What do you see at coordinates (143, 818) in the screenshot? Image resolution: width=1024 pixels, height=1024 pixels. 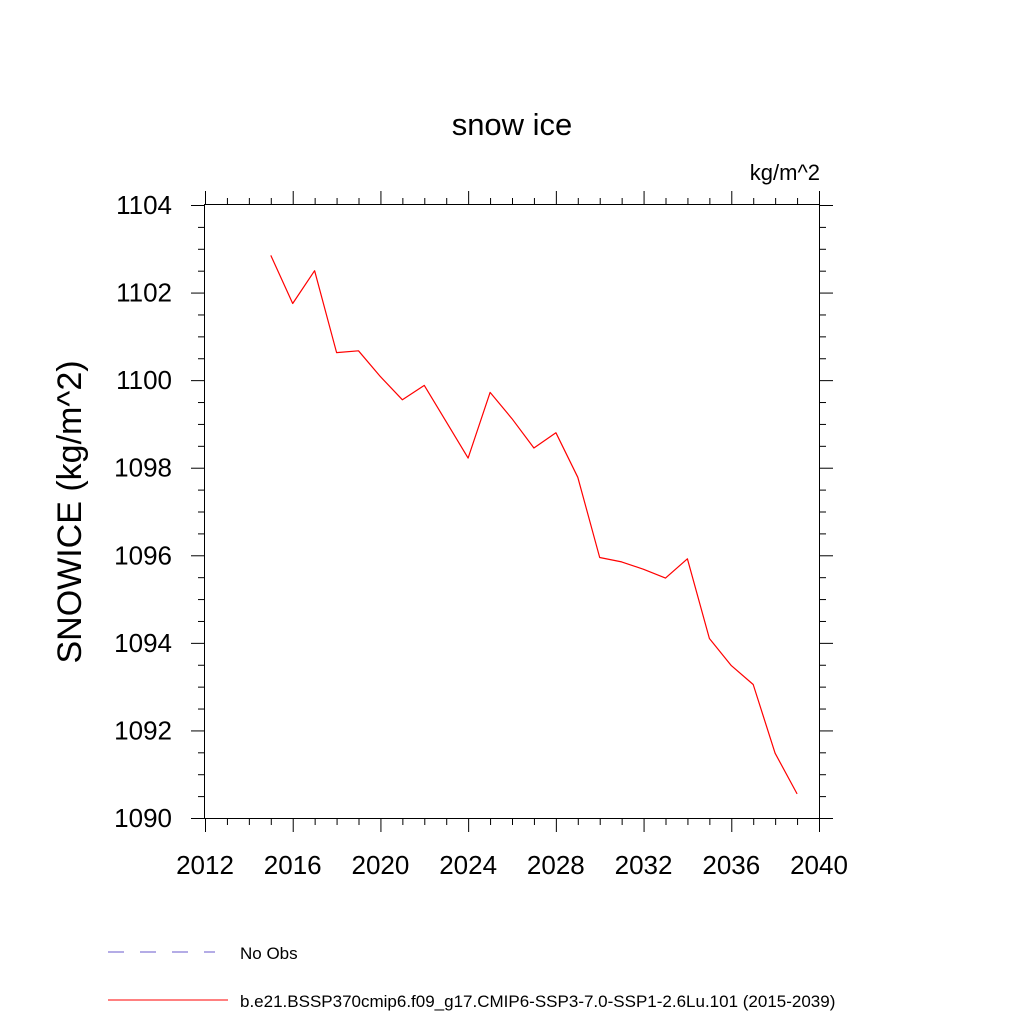 I see `y-tick-label: 1090` at bounding box center [143, 818].